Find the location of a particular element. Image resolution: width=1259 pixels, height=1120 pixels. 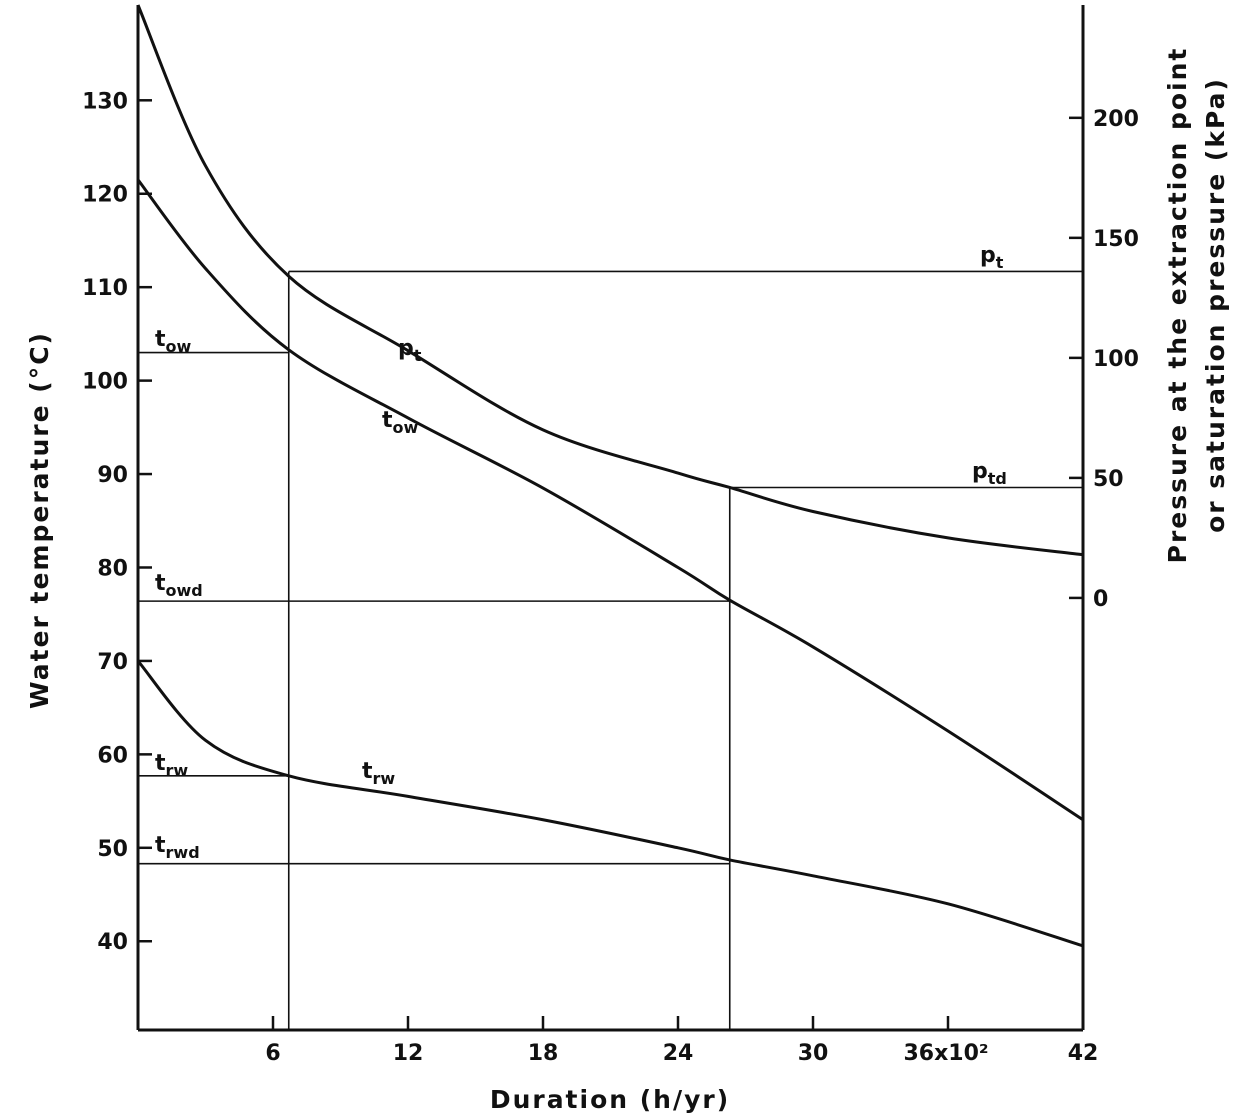

y-tick-label: 70 is located at coordinates (112, 662).